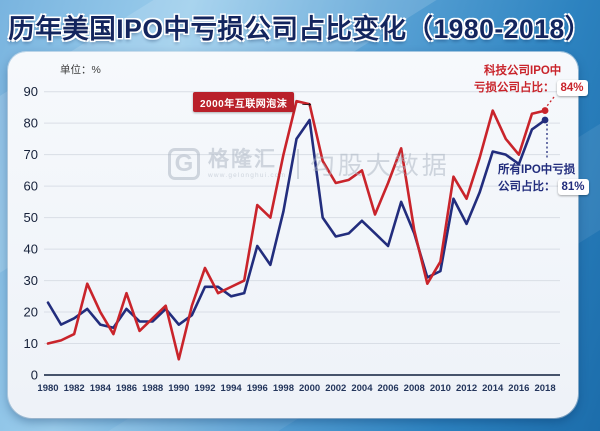  What do you see at coordinates (298, 164) in the screenshot?
I see `watermark-divider` at bounding box center [298, 164].